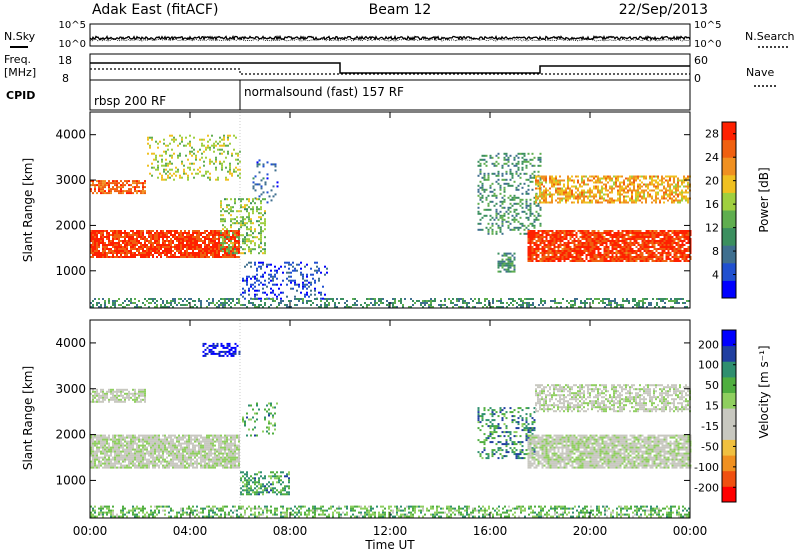 The image size is (800, 554). What do you see at coordinates (760, 72) in the screenshot?
I see `nave-label: Nave` at bounding box center [760, 72].